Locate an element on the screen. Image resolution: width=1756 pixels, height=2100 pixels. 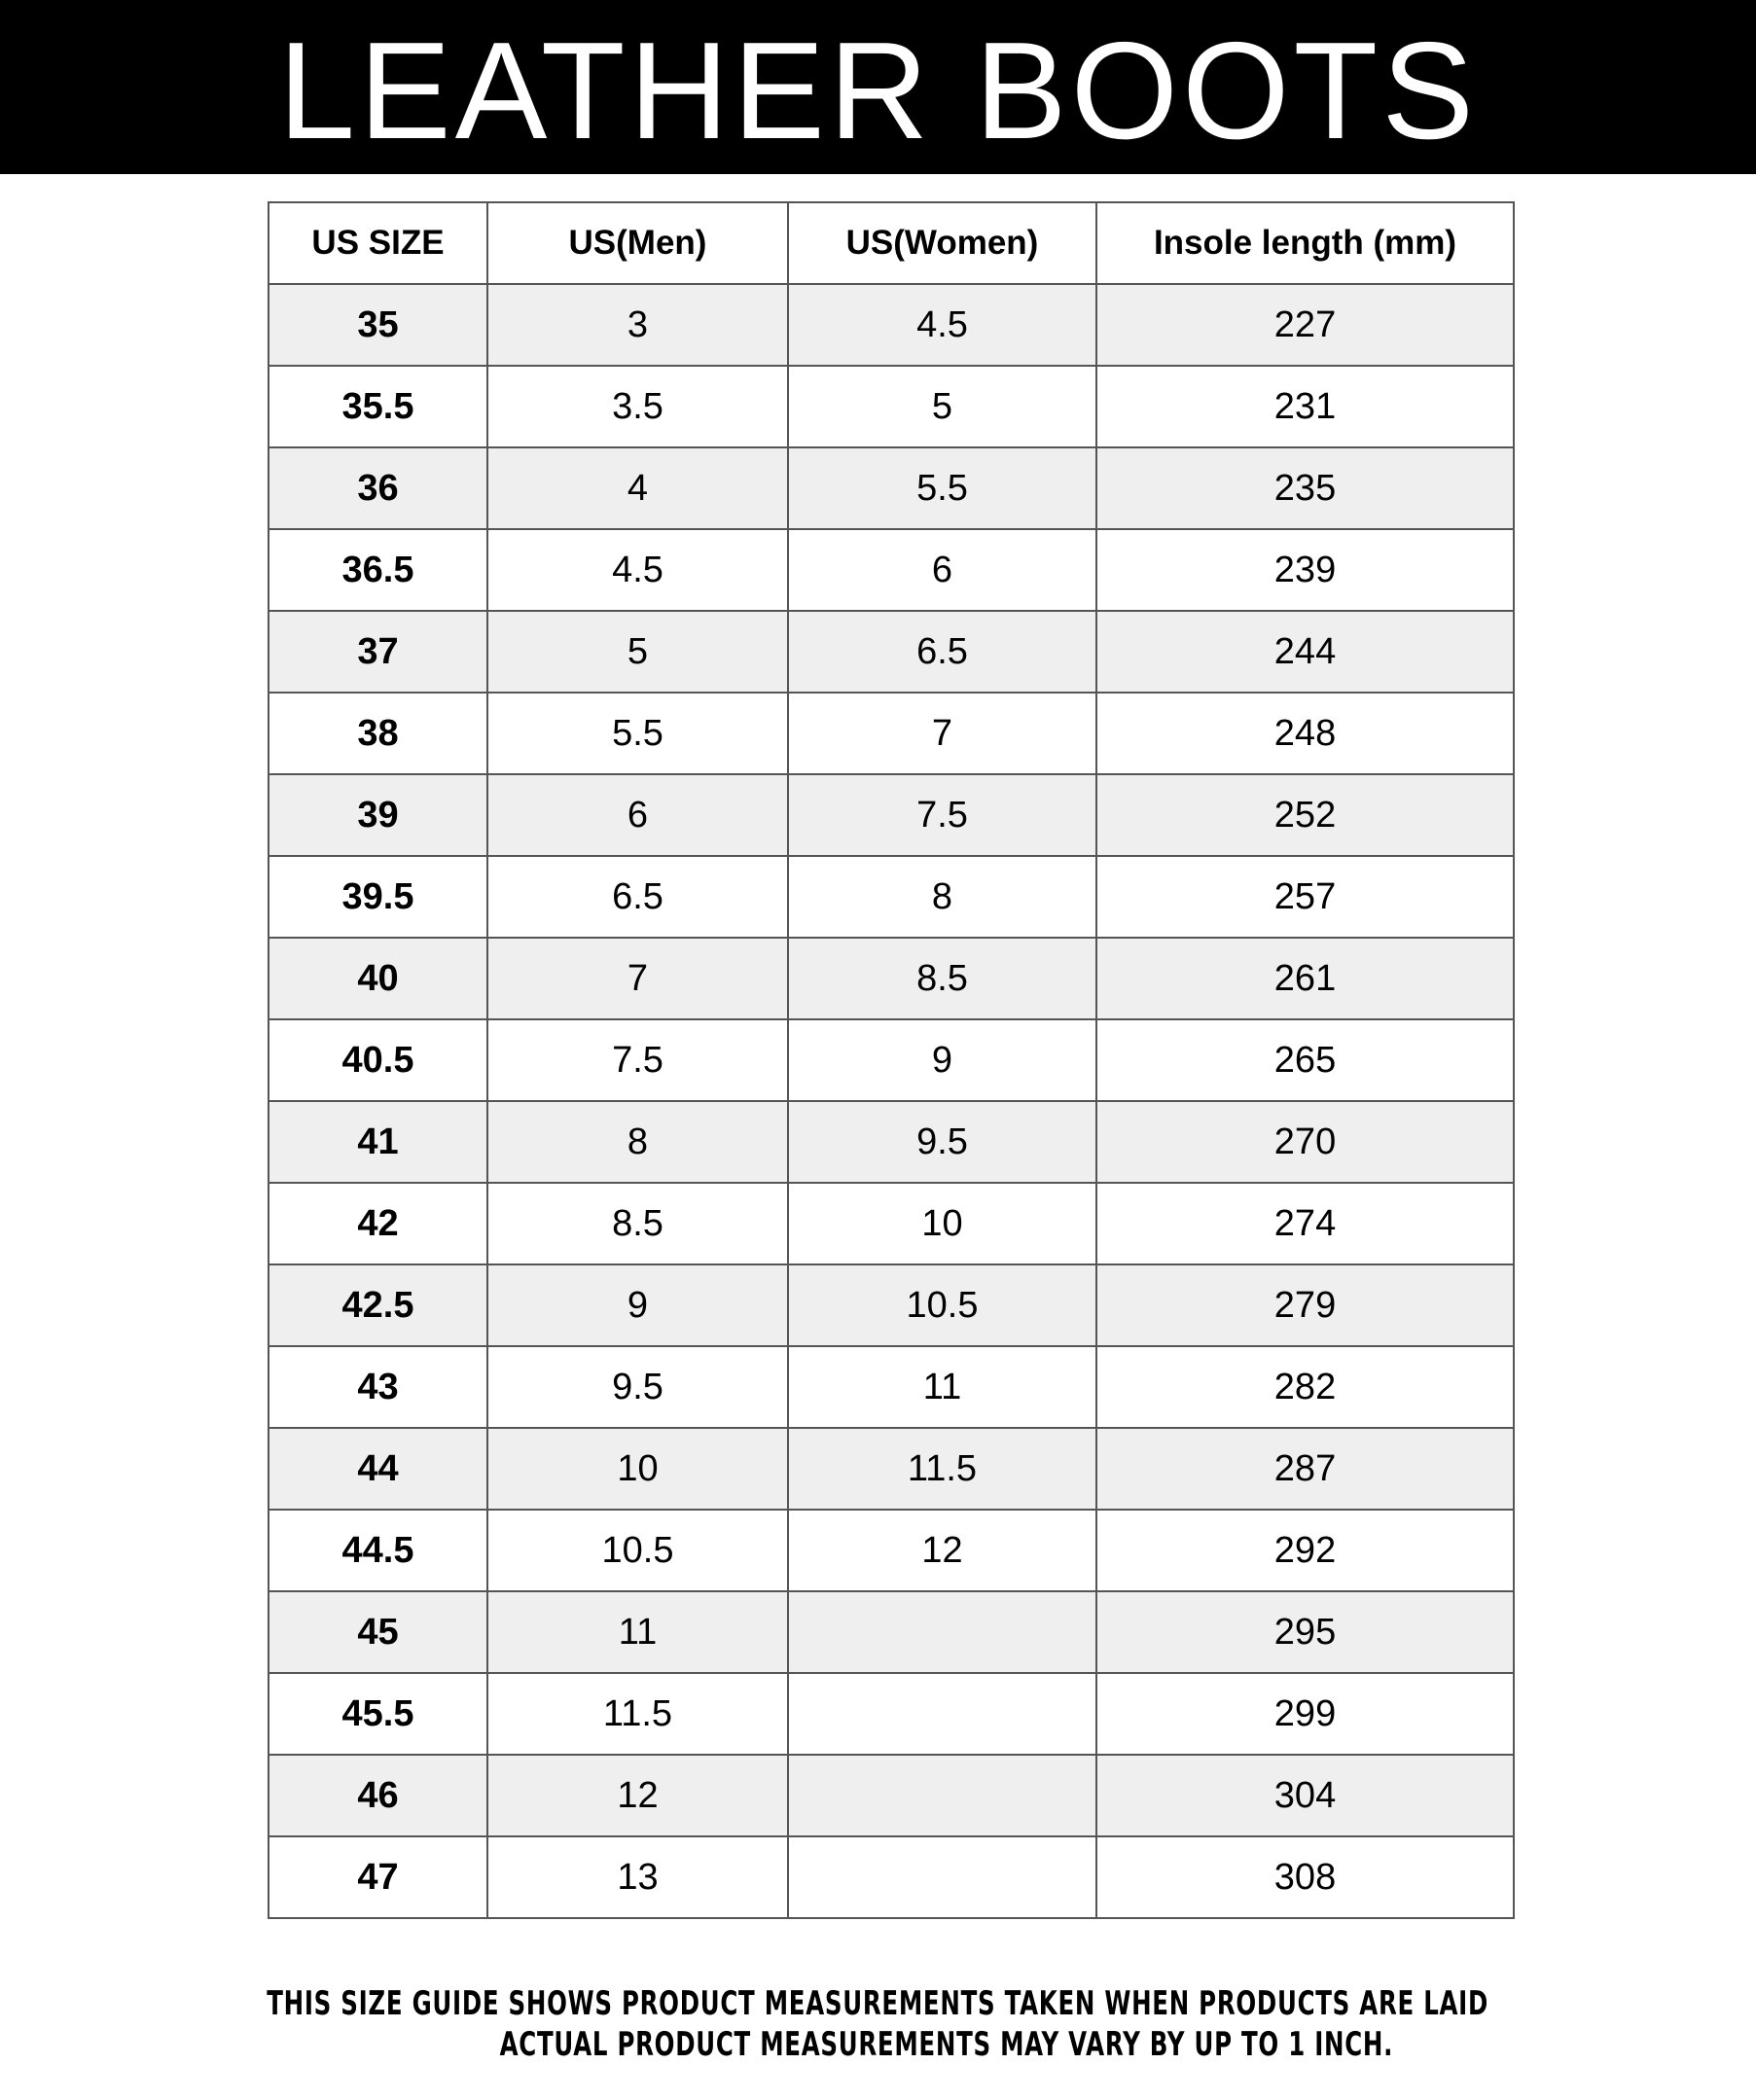
cell-insole-length: 261 is located at coordinates (1305, 979).